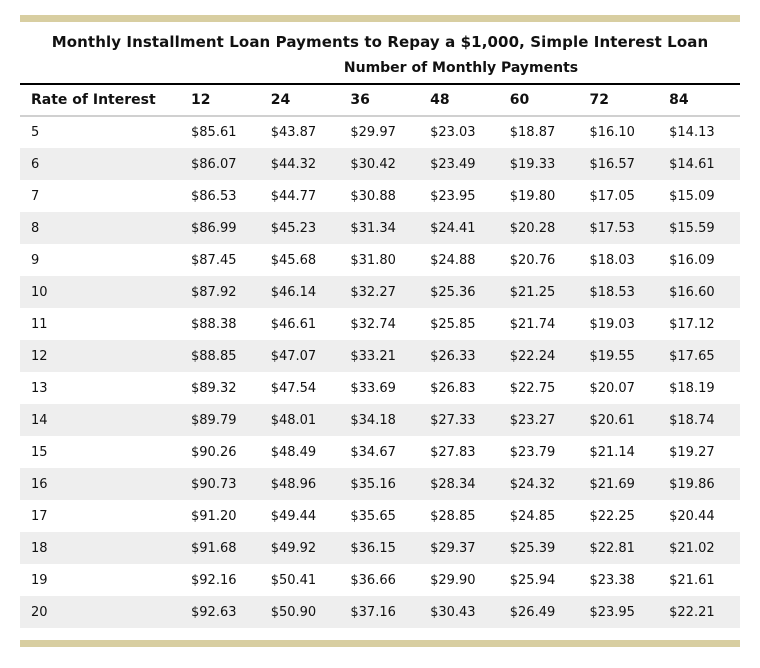  Describe the element at coordinates (453, 228) in the screenshot. I see `payment-cell: $24.41` at that location.